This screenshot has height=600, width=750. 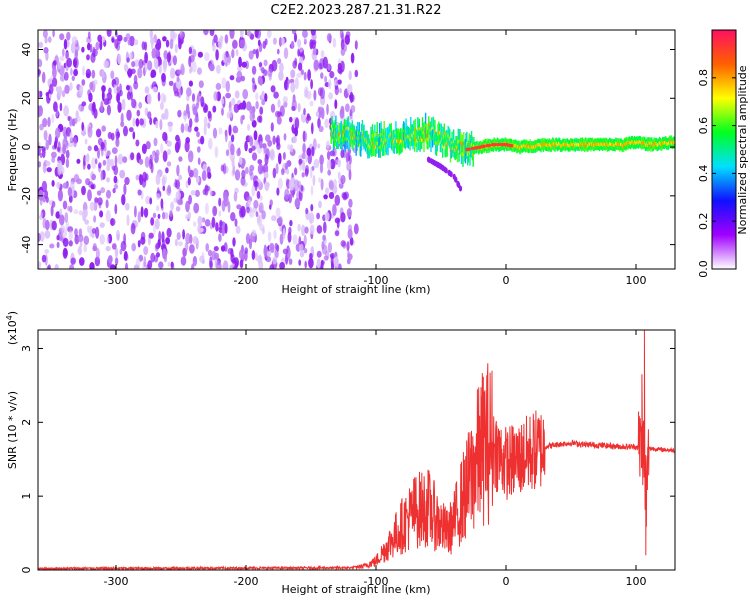 What do you see at coordinates (507, 145) in the screenshot?
I see `signal-peak` at bounding box center [507, 145].